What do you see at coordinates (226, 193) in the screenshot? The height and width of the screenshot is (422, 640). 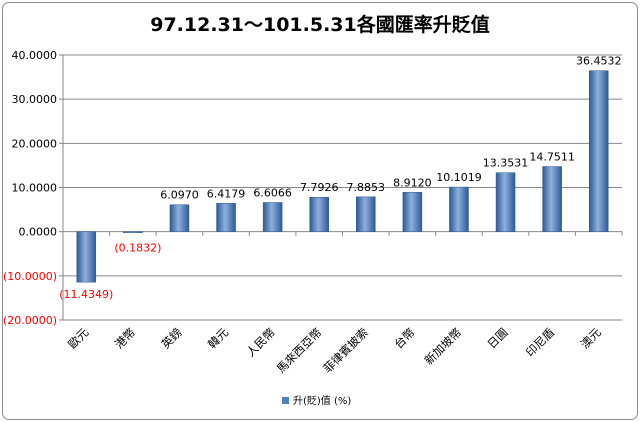 I see `data-label: 6.4179` at bounding box center [226, 193].